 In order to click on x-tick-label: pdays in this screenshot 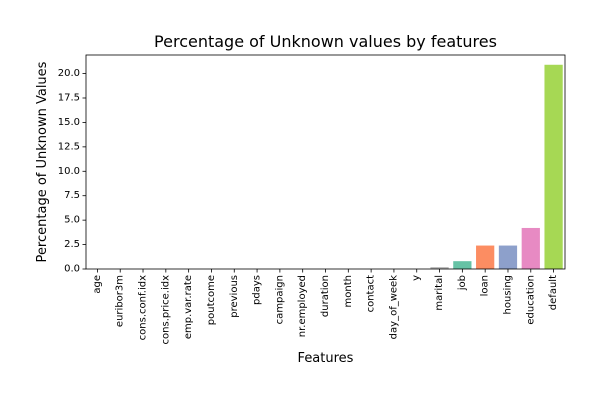, I will do `click(257, 290)`.